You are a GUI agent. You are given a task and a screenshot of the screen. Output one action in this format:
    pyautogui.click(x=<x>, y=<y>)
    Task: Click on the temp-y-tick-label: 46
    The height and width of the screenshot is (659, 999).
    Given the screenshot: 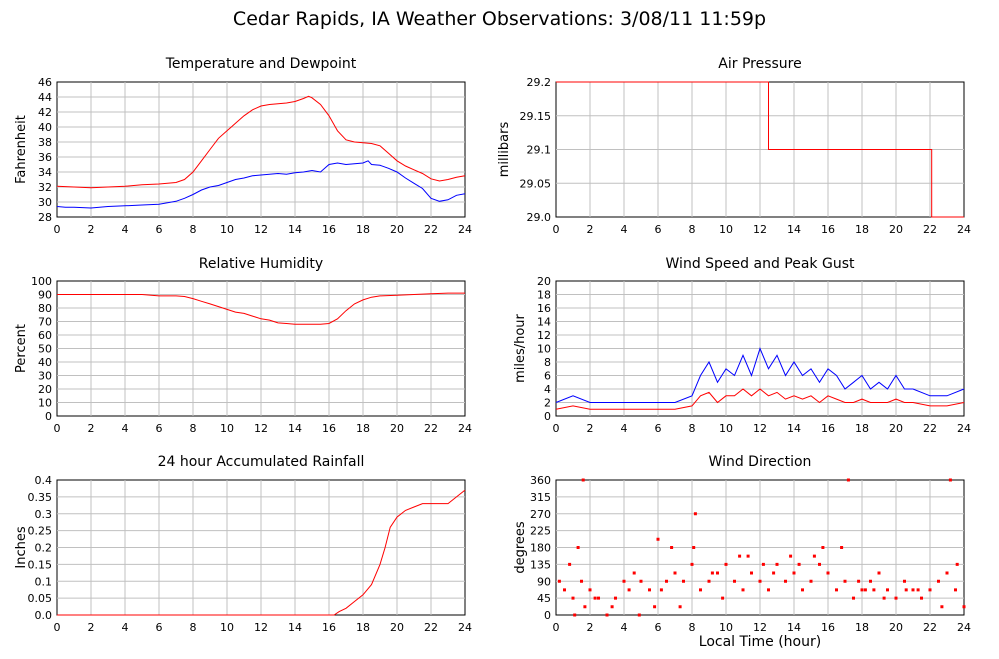 What is the action you would take?
    pyautogui.click(x=45, y=82)
    